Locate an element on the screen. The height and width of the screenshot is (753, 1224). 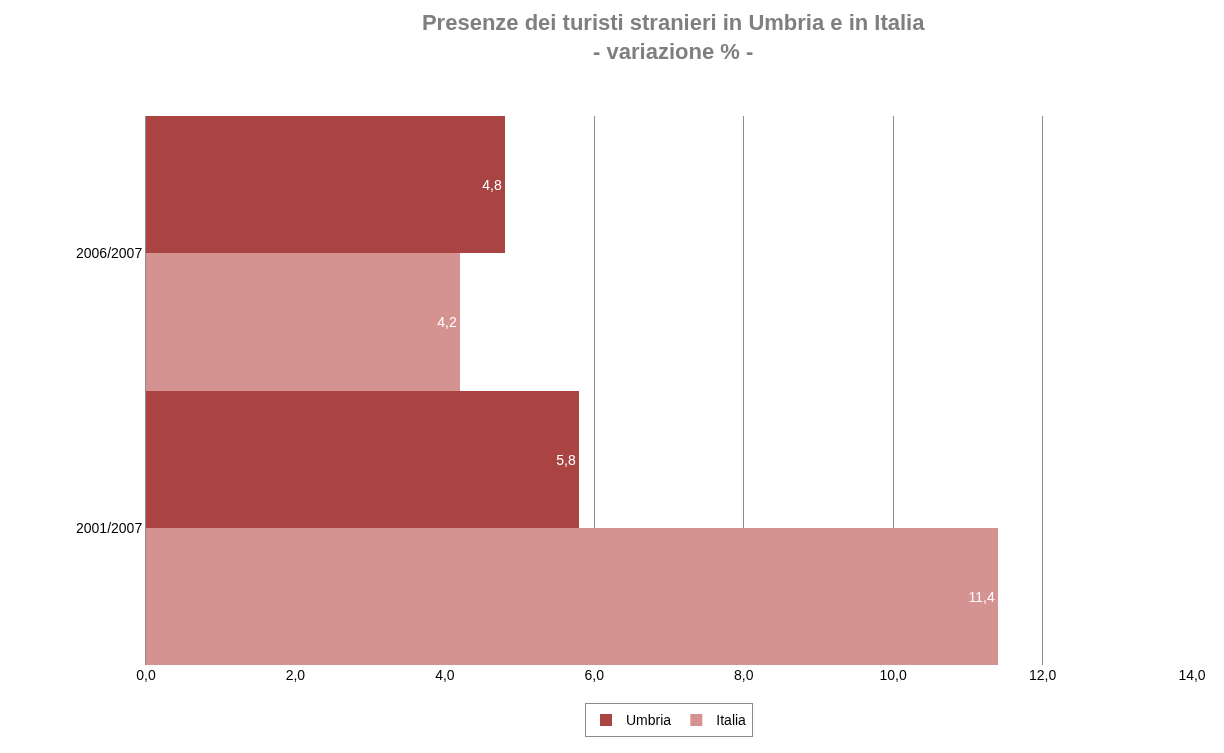
x-tick-label: 10,0 is located at coordinates (893, 675).